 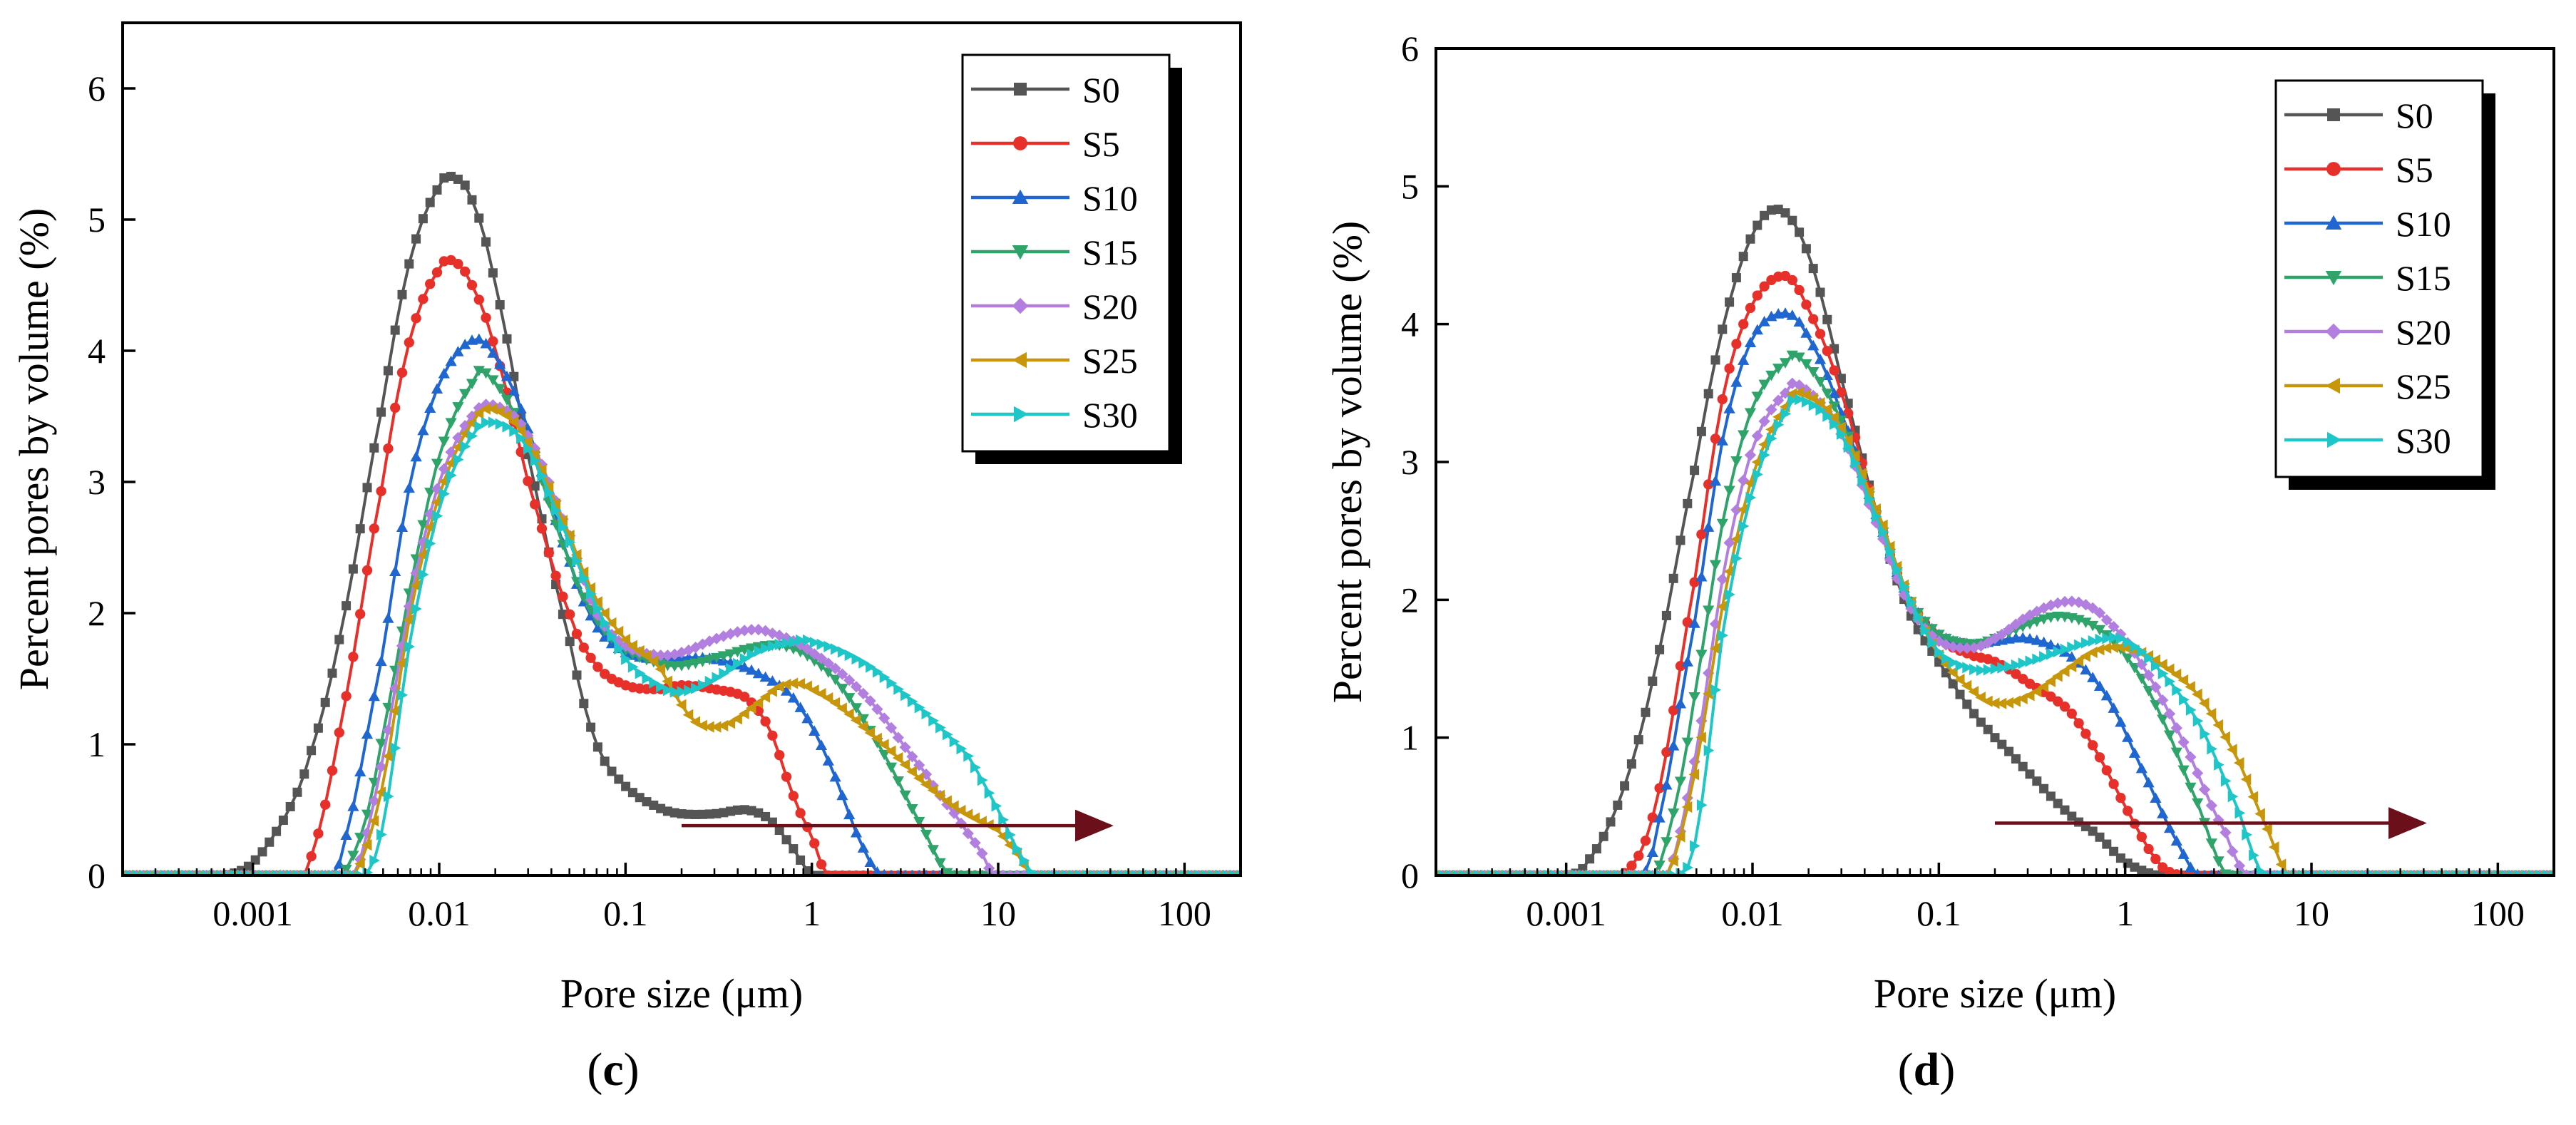 I want to click on y-tick-label: 2, so click(x=1410, y=600).